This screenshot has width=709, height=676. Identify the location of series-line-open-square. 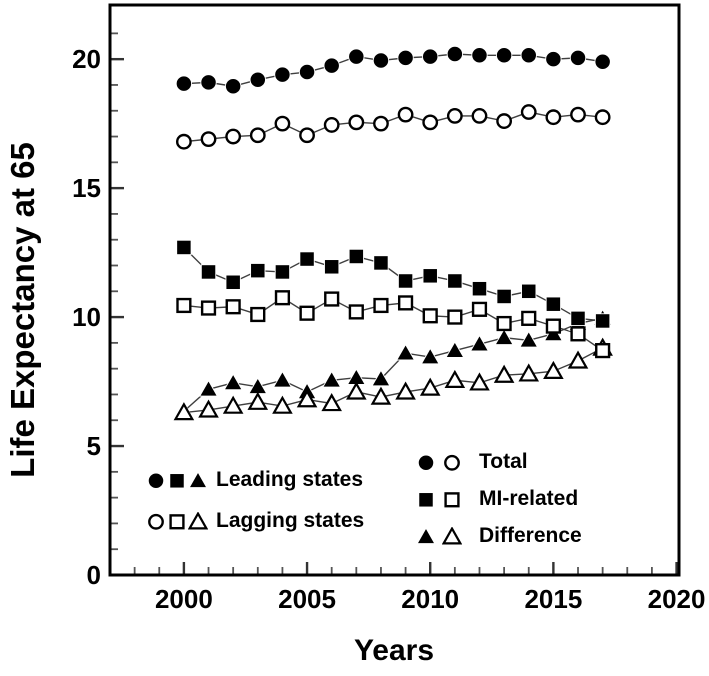
(393, 324).